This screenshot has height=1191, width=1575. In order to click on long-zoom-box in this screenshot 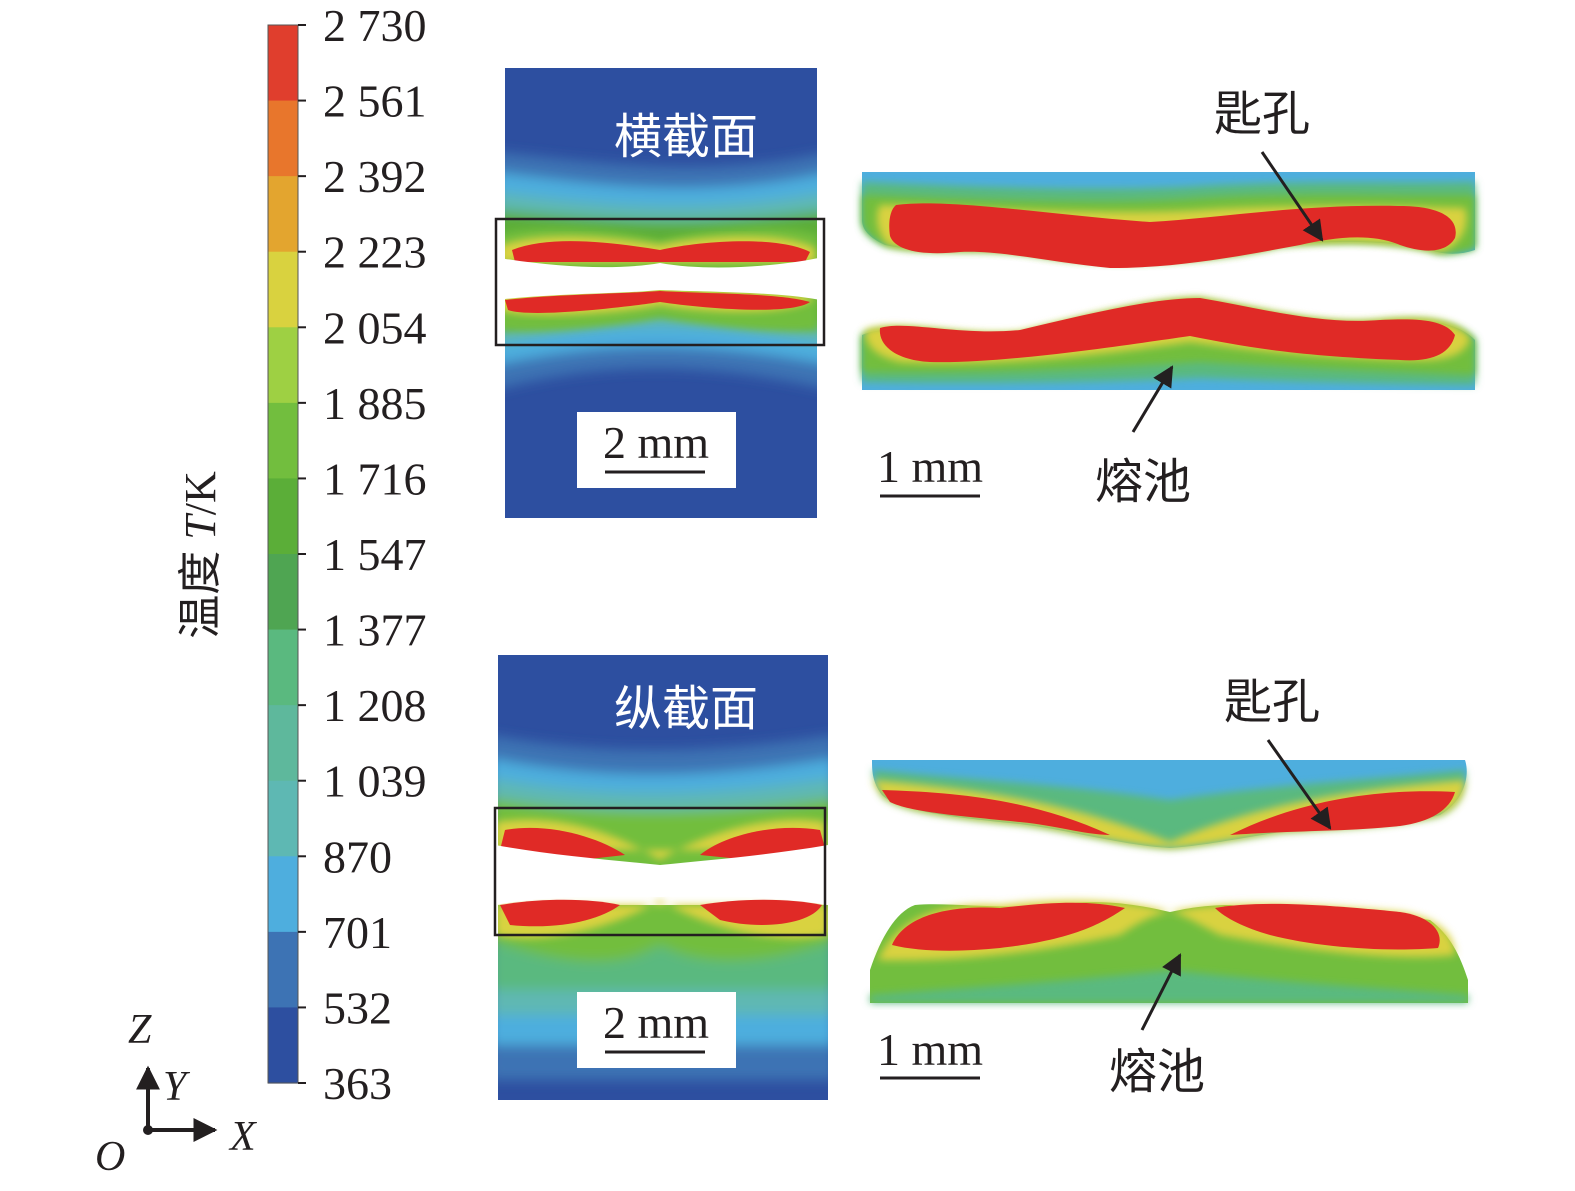, I will do `click(660, 871)`.